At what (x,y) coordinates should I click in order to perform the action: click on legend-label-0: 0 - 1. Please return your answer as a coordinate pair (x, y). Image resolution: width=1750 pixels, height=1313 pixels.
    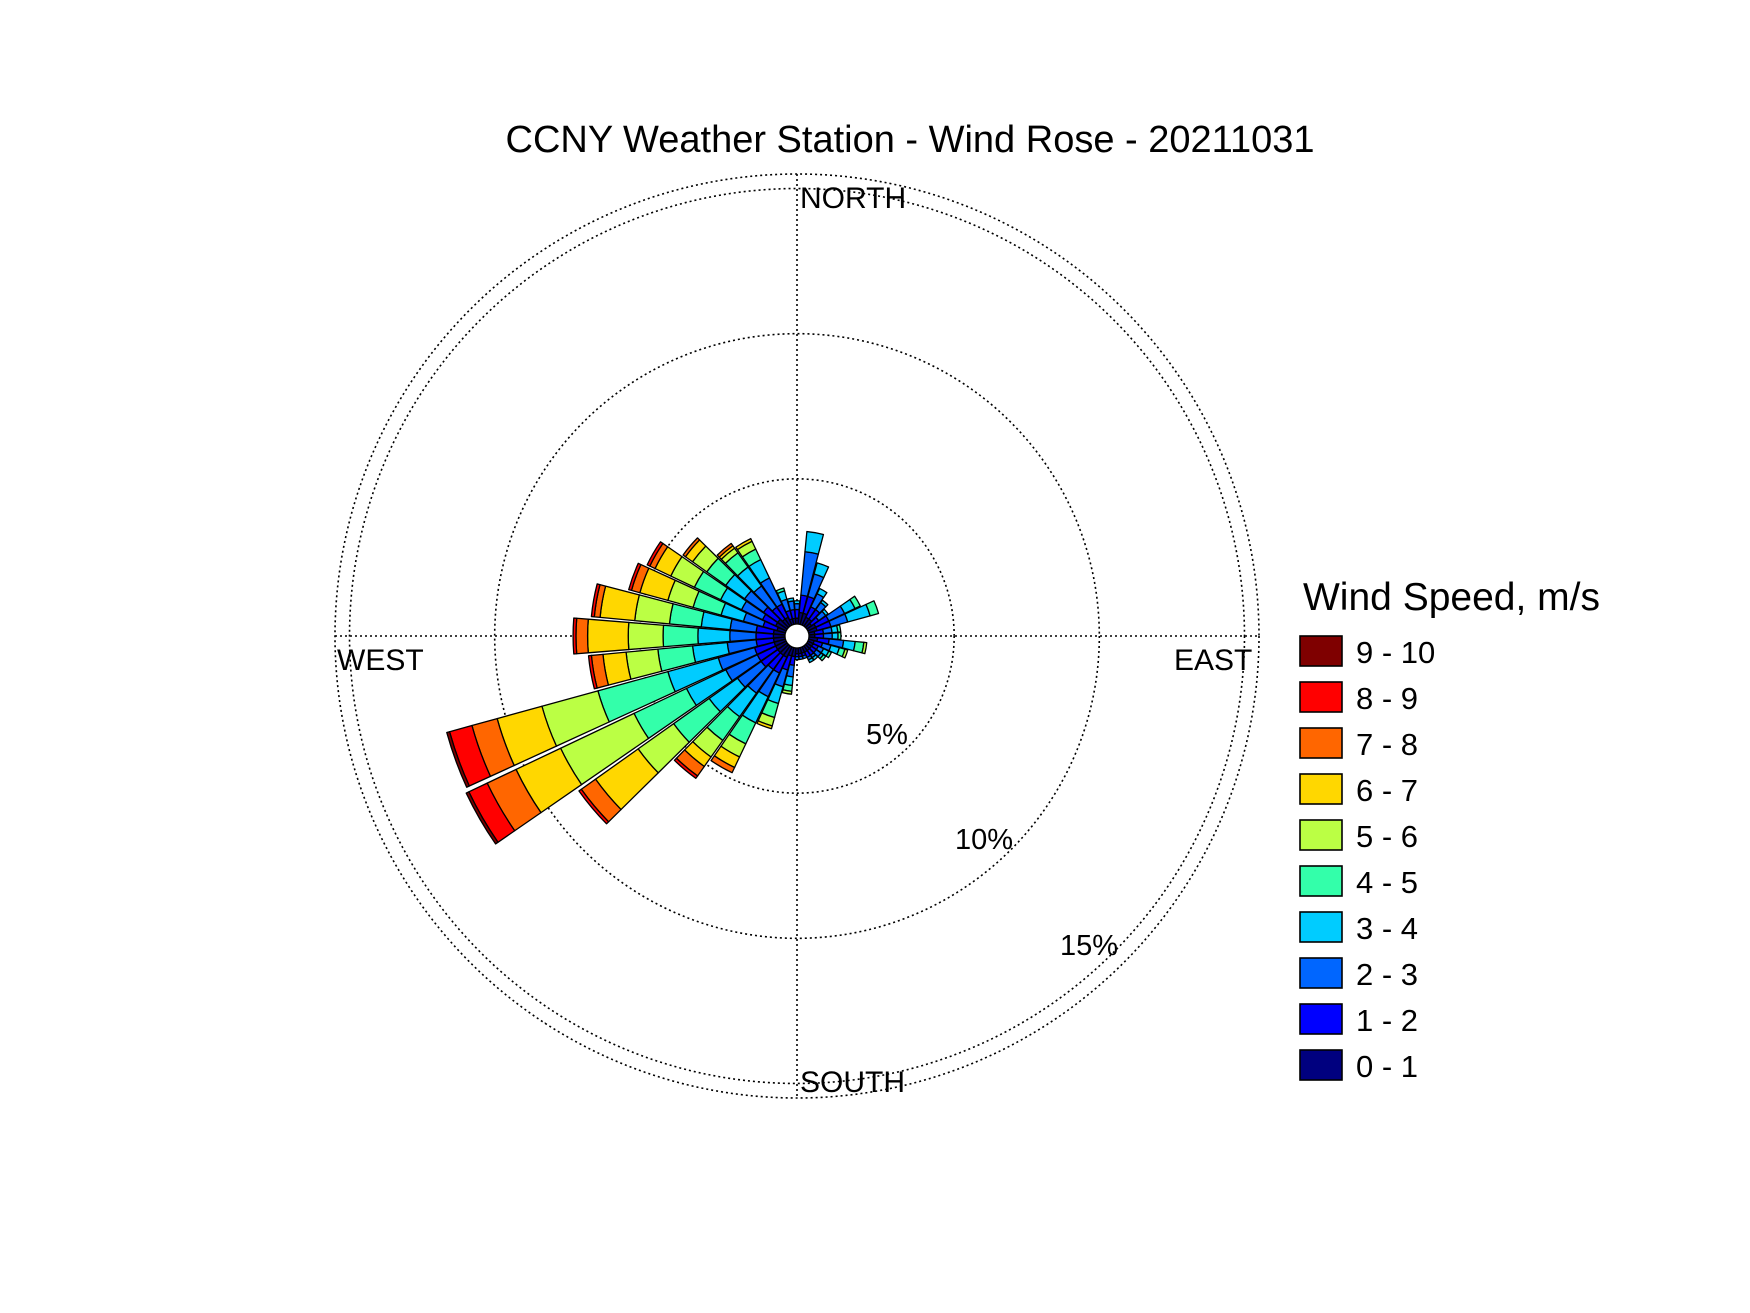
    Looking at the image, I should click on (1387, 1066).